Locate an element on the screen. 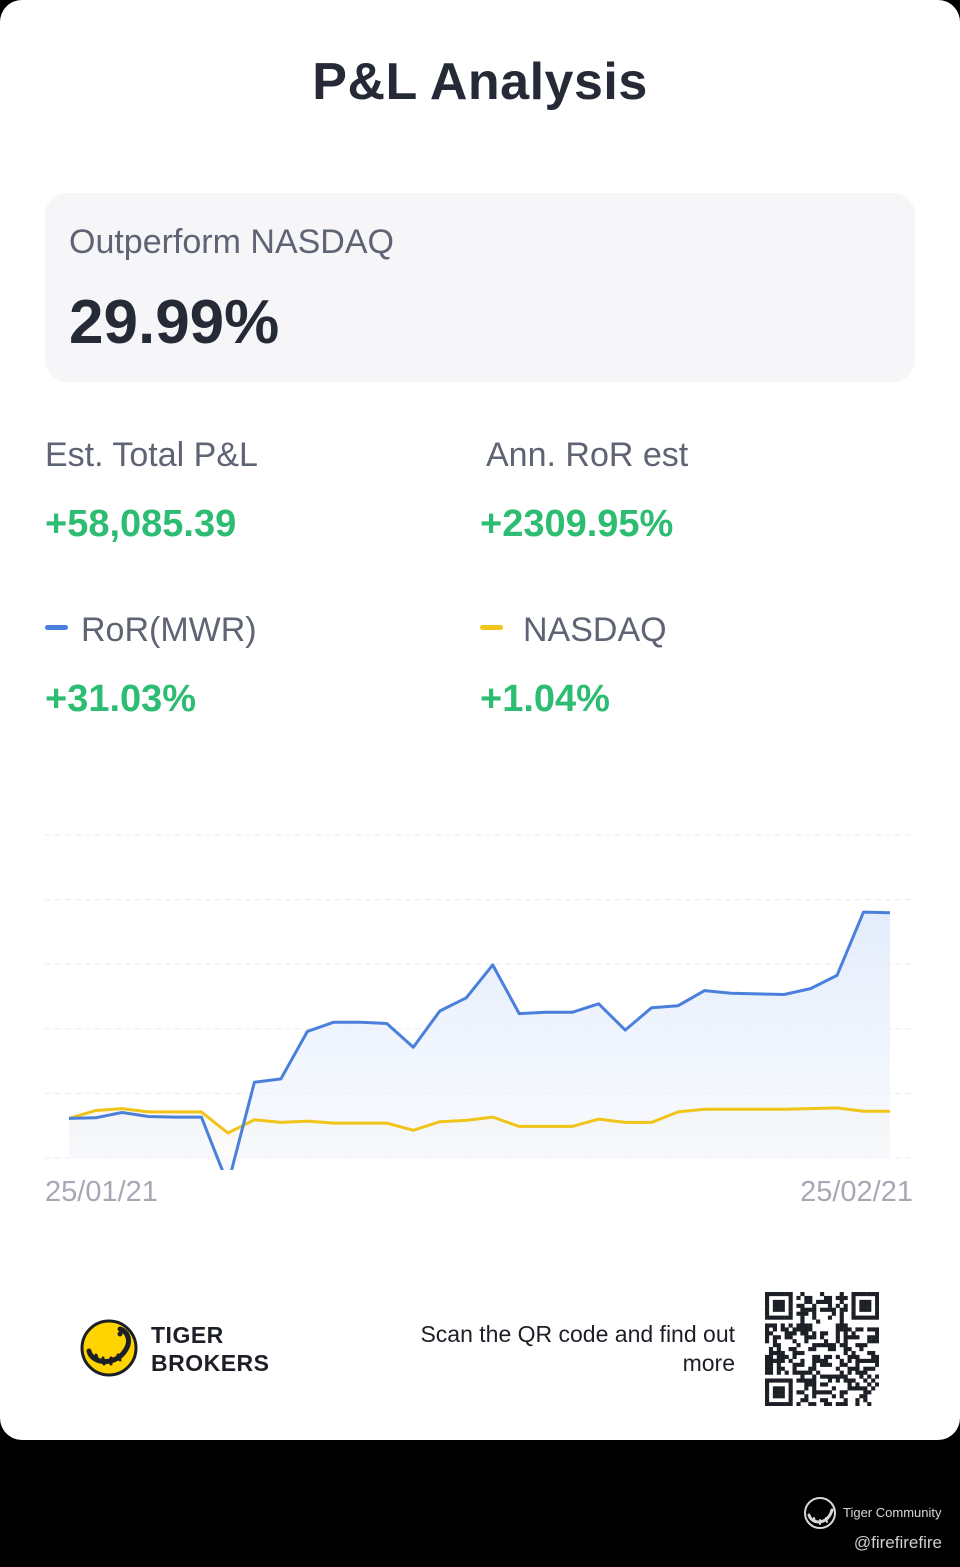 The height and width of the screenshot is (1567, 960). ror-legend-label: RoR(MWR) is located at coordinates (169, 630).